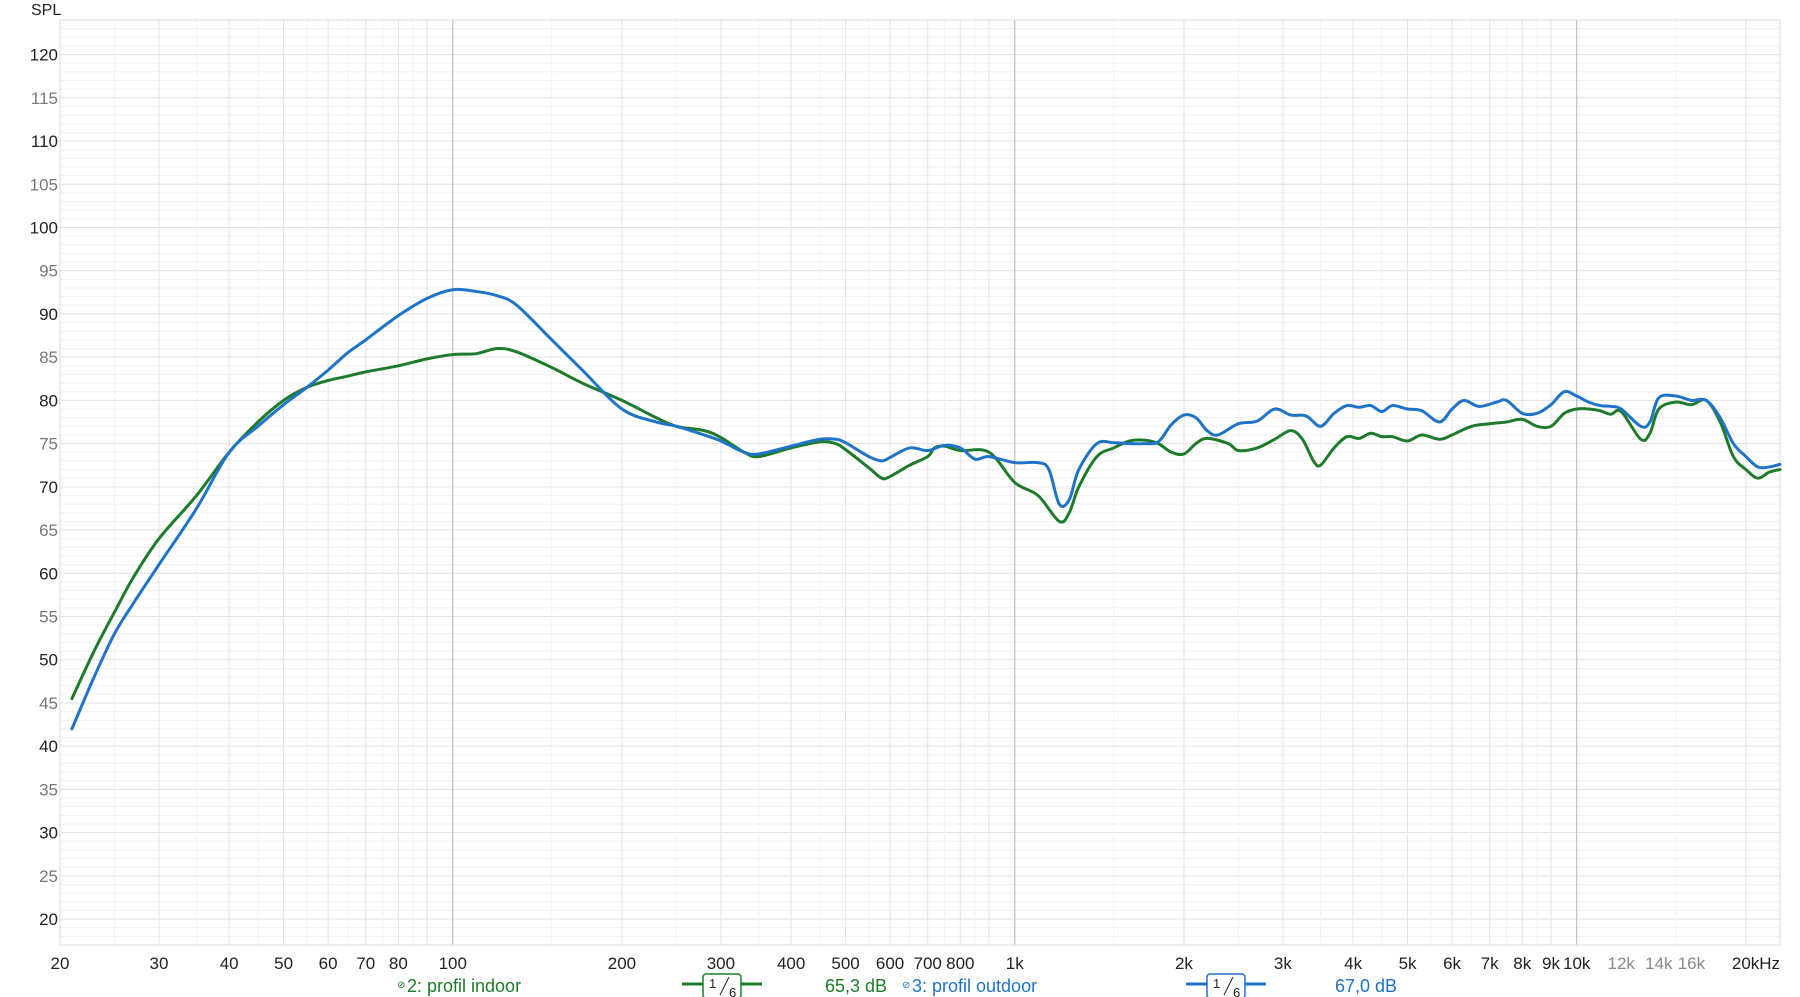 The width and height of the screenshot is (1800, 997). What do you see at coordinates (974, 986) in the screenshot?
I see `legend-label-outdoor: 3: profil outdoor` at bounding box center [974, 986].